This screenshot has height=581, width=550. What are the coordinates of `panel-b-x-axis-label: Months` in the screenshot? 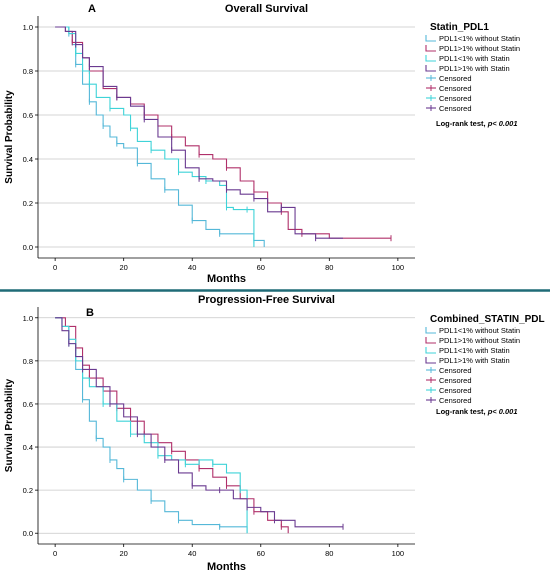 It's located at (226, 567).